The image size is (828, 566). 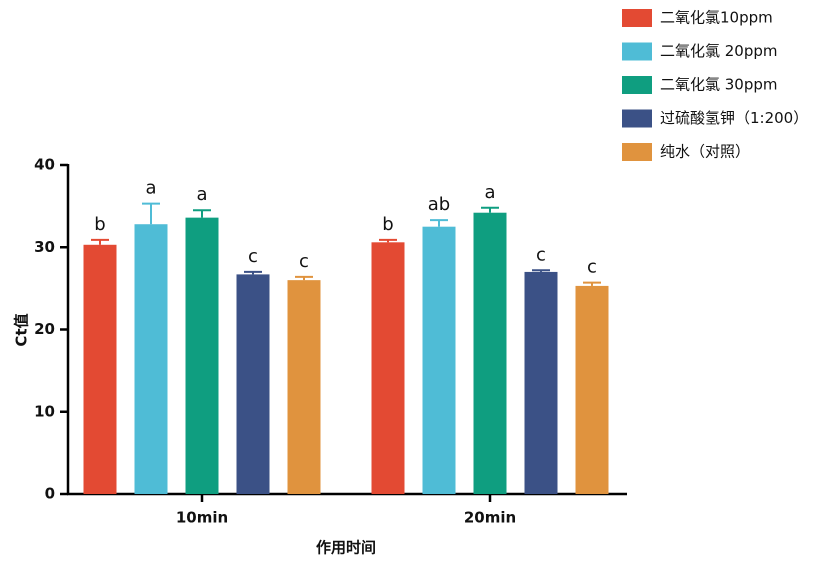 I want to click on significance-label: ab, so click(x=439, y=204).